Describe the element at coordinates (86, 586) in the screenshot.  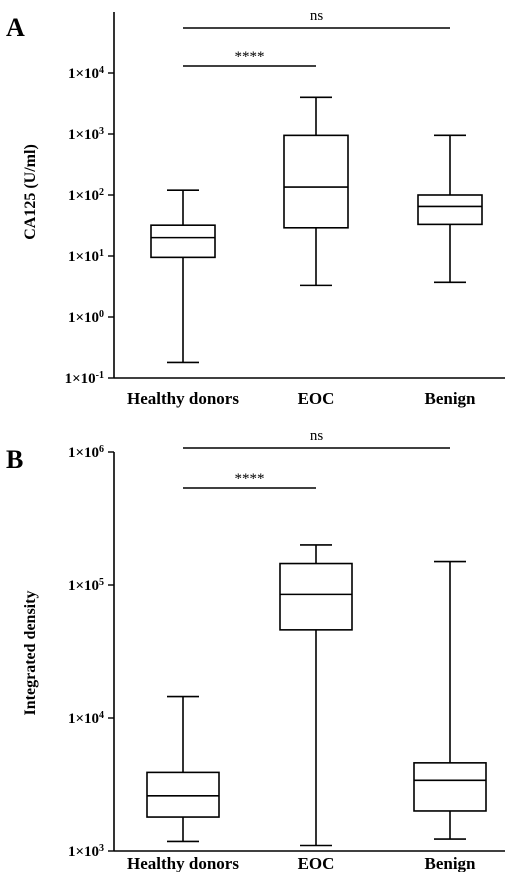
I see `y-tick-label: 1×10⁵` at that location.